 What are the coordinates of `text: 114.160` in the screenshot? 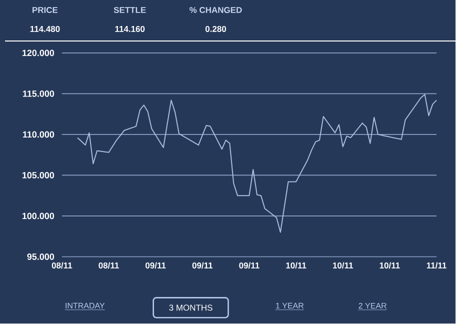 It's located at (130, 29).